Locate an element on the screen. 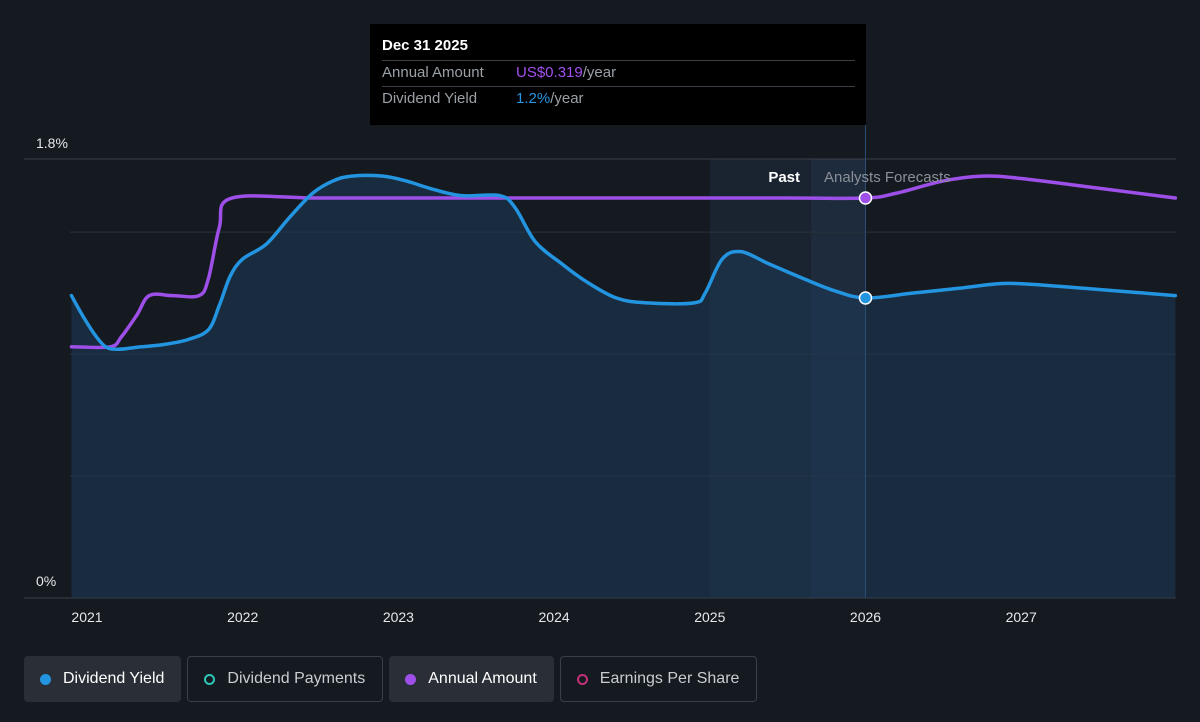 The width and height of the screenshot is (1200, 722). x-tick-label: 2026 is located at coordinates (865, 617).